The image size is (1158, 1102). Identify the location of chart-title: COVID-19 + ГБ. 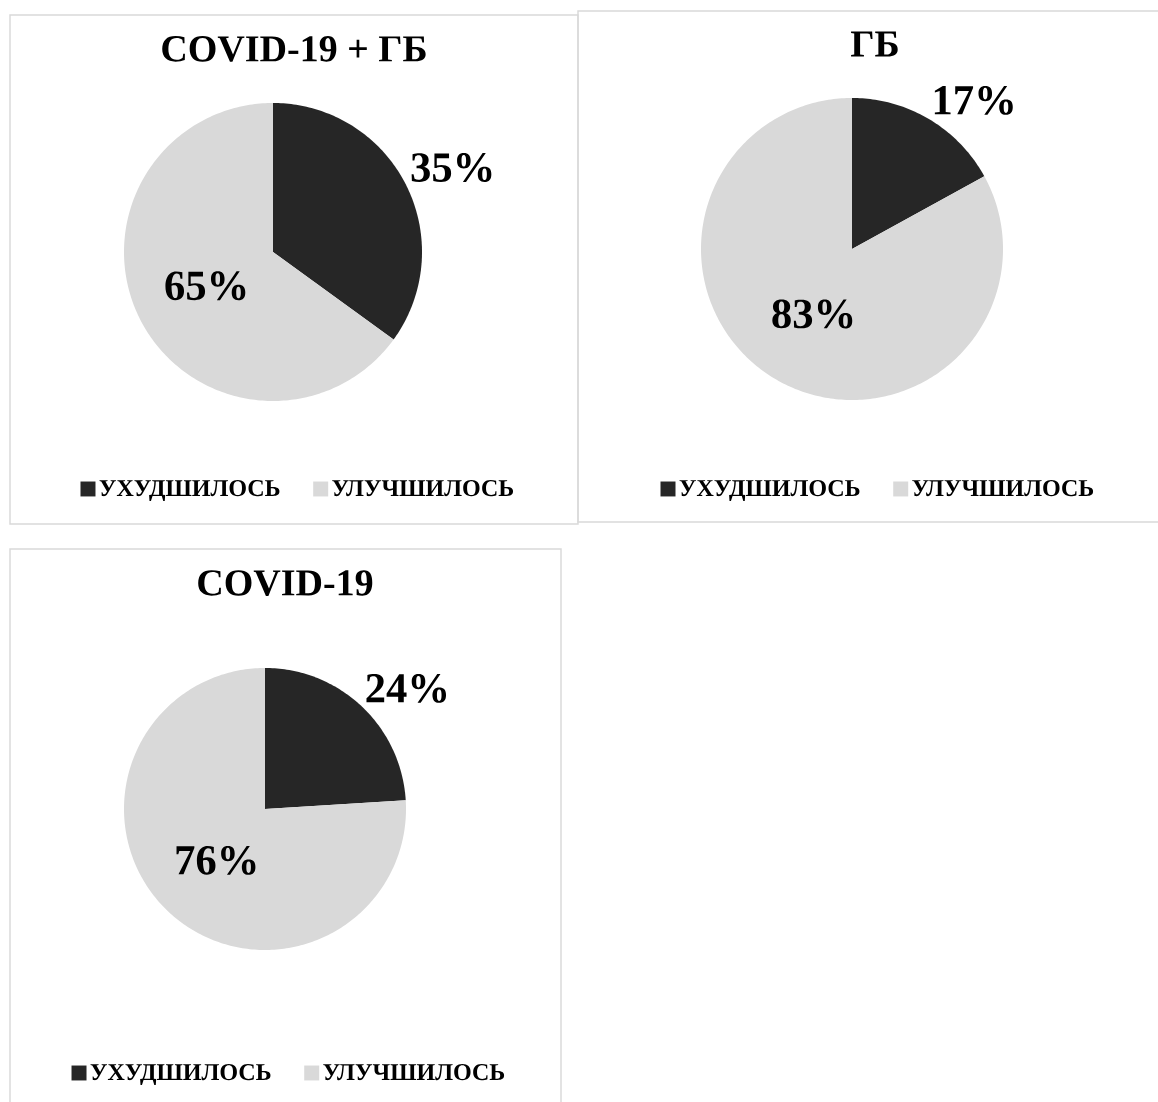
(294, 49).